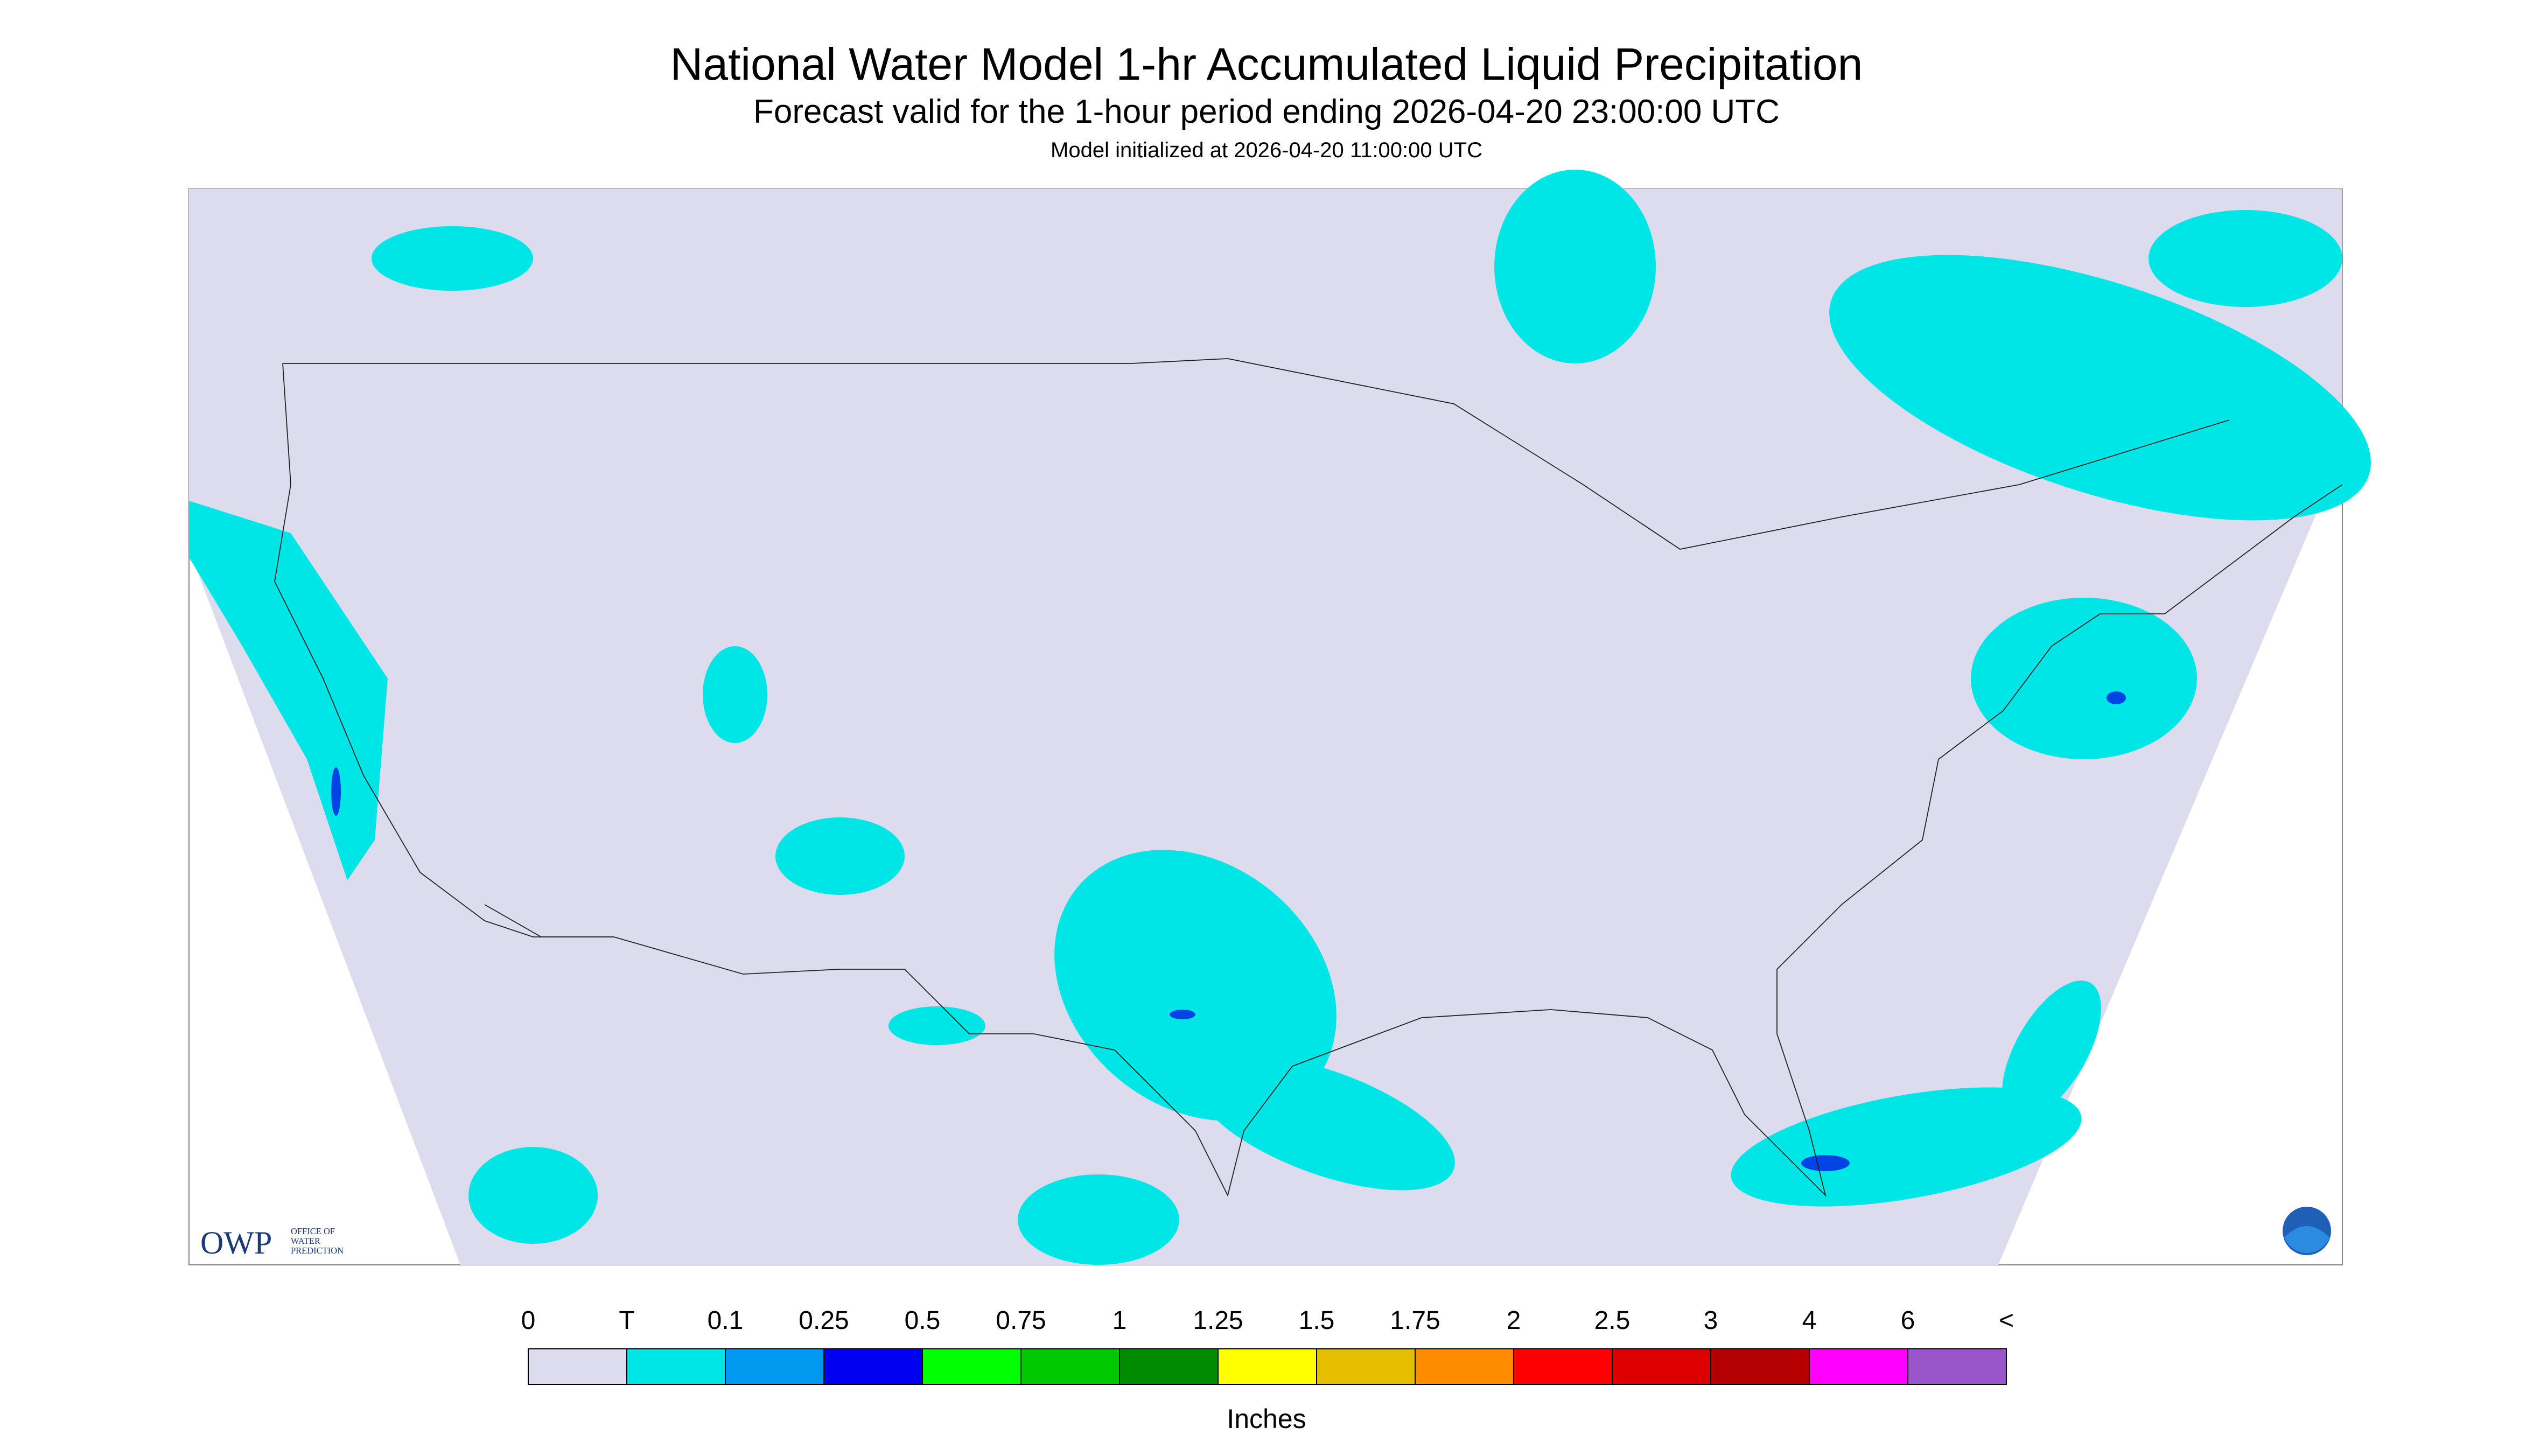 The image size is (2533, 1456). Describe the element at coordinates (1218, 1320) in the screenshot. I see `colorbar-label: 1.25` at that location.